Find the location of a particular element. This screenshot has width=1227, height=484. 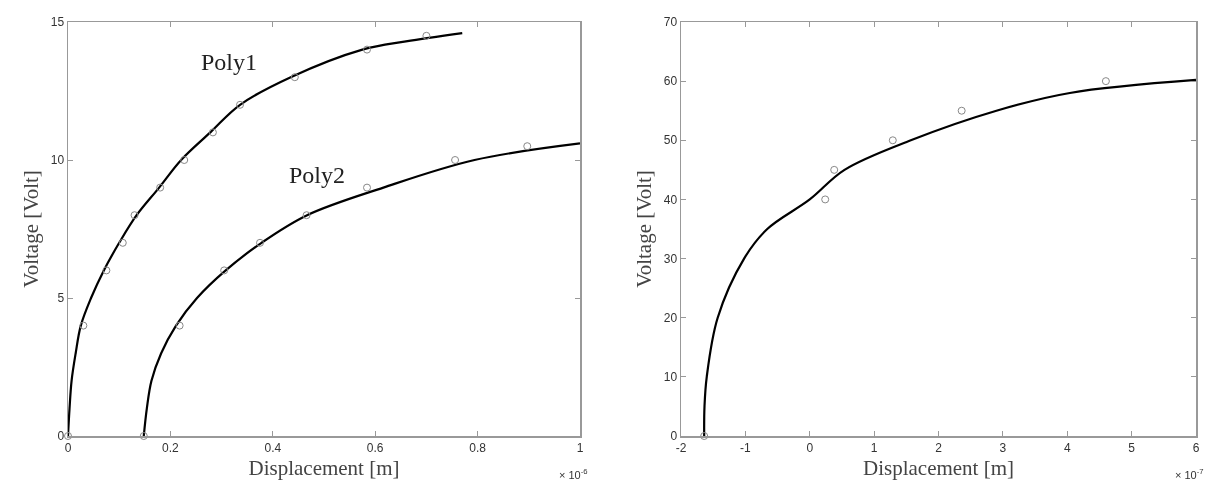

x-tick-label: 0.6 is located at coordinates (375, 447).